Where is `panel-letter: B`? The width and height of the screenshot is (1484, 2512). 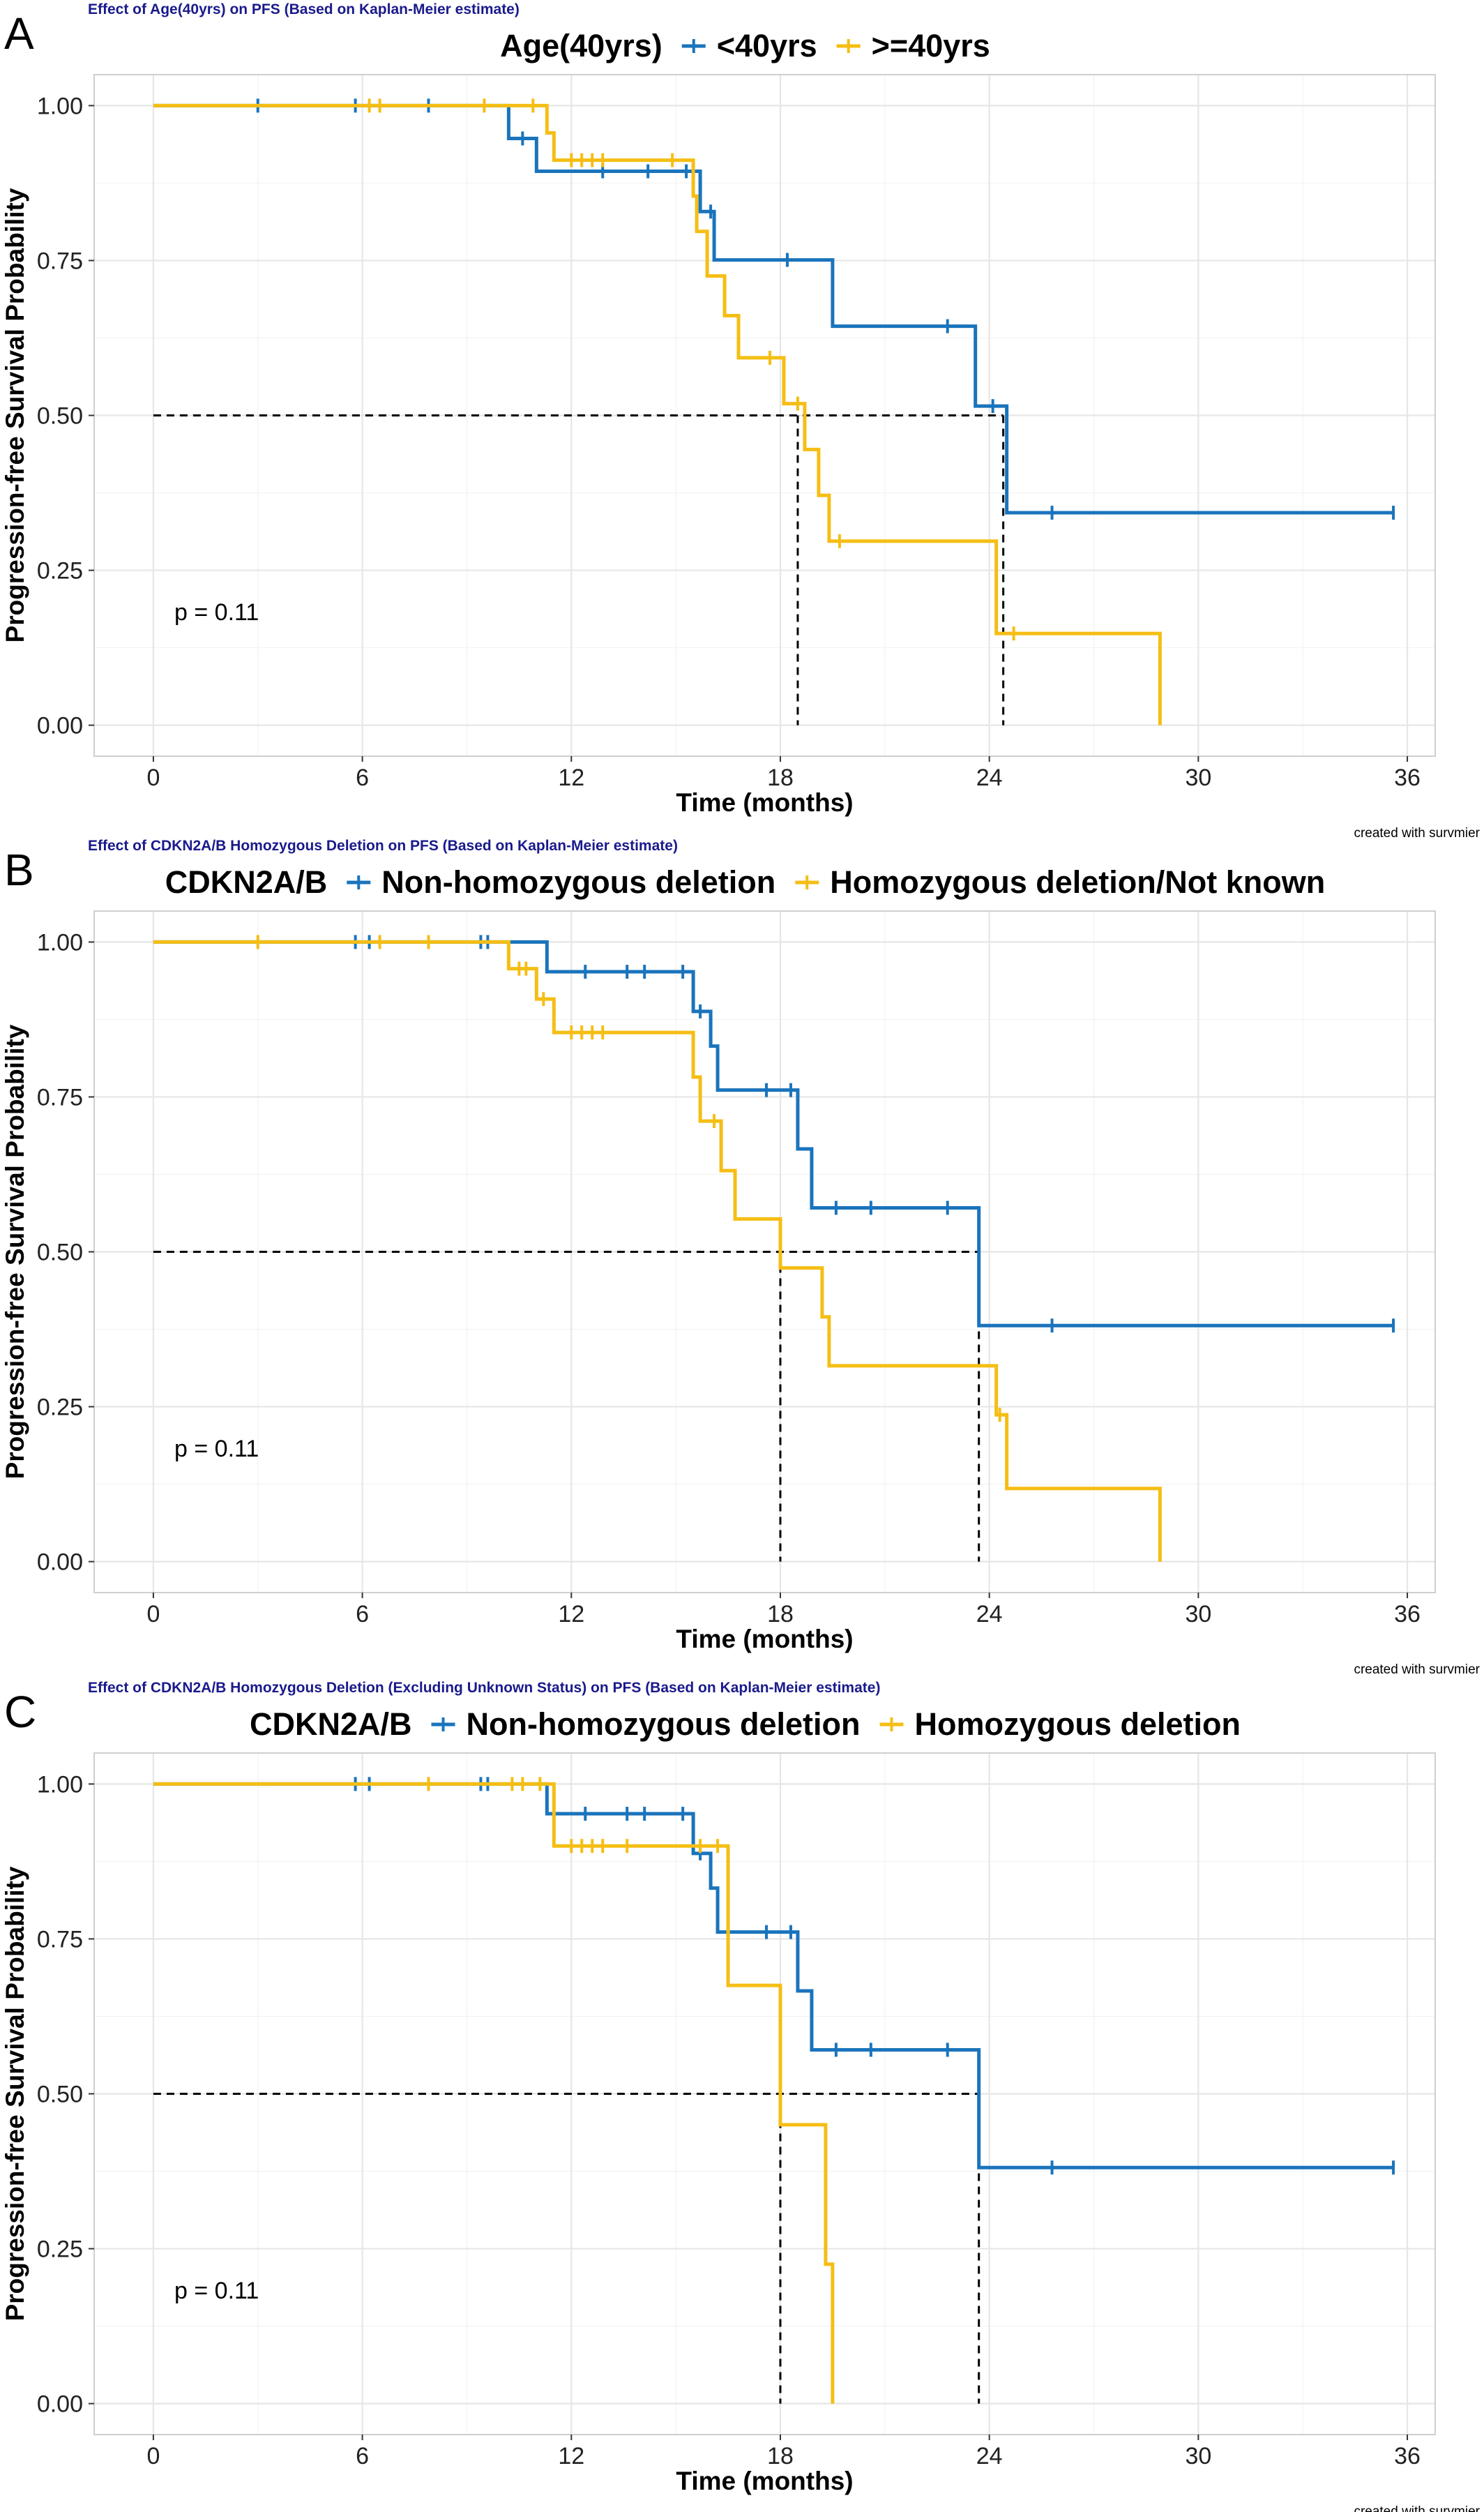
panel-letter: B is located at coordinates (19, 870).